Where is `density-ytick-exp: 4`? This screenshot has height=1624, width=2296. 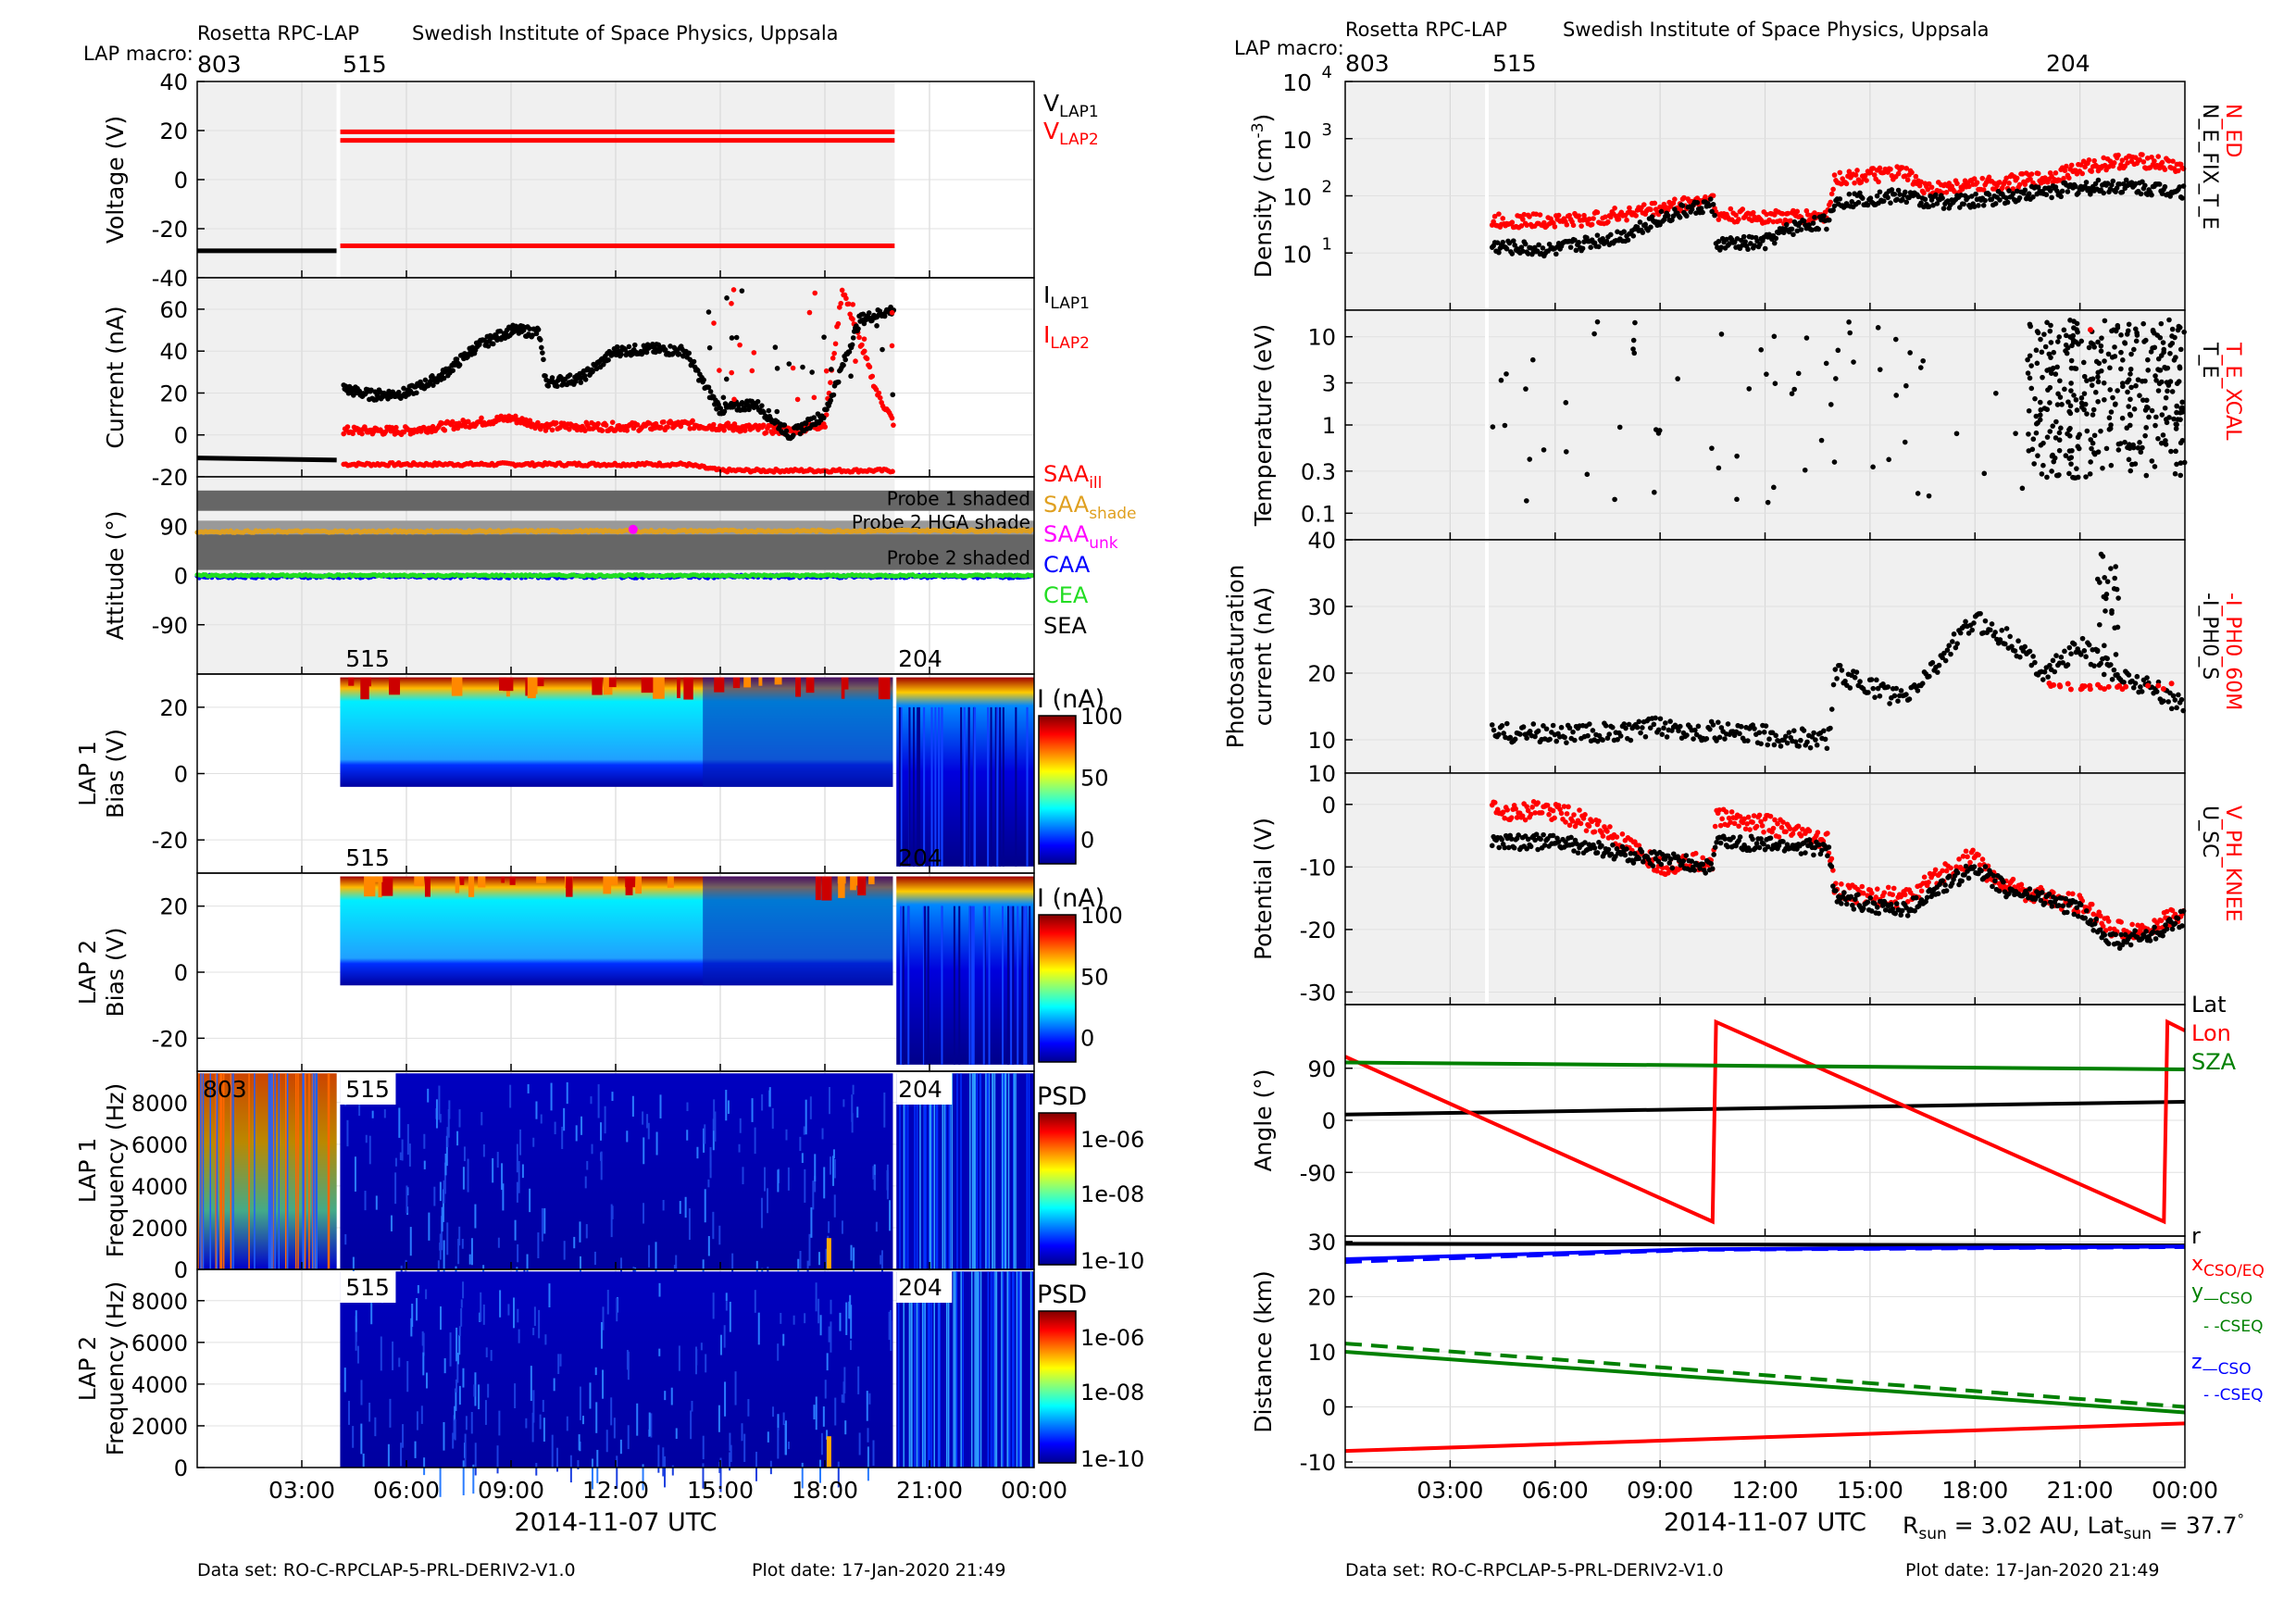
density-ytick-exp: 4 is located at coordinates (1327, 72).